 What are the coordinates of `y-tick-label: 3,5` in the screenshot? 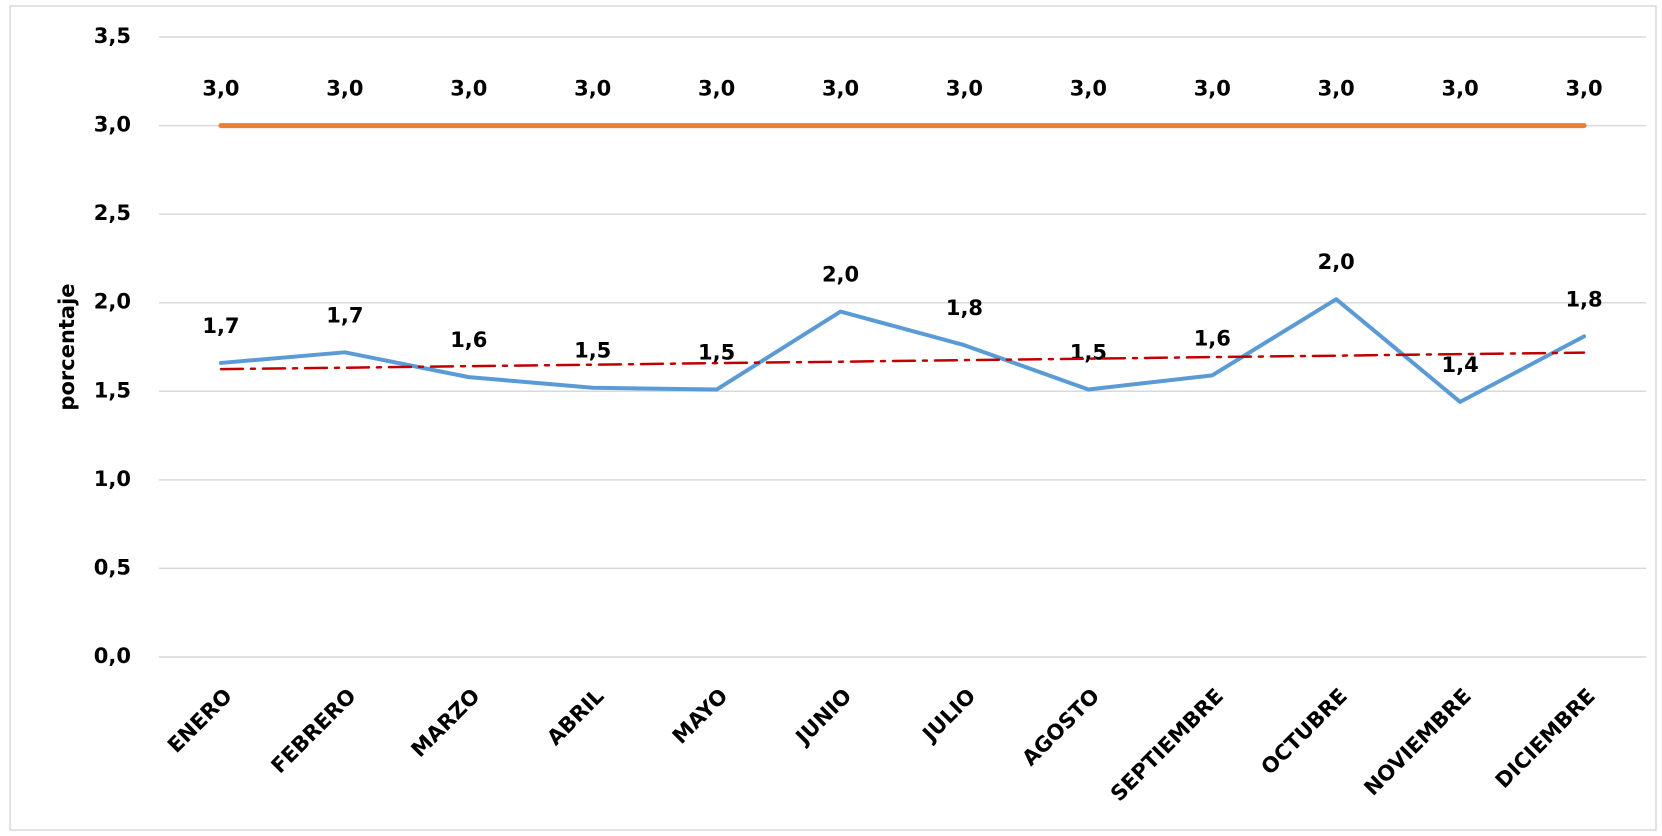 It's located at (112, 36).